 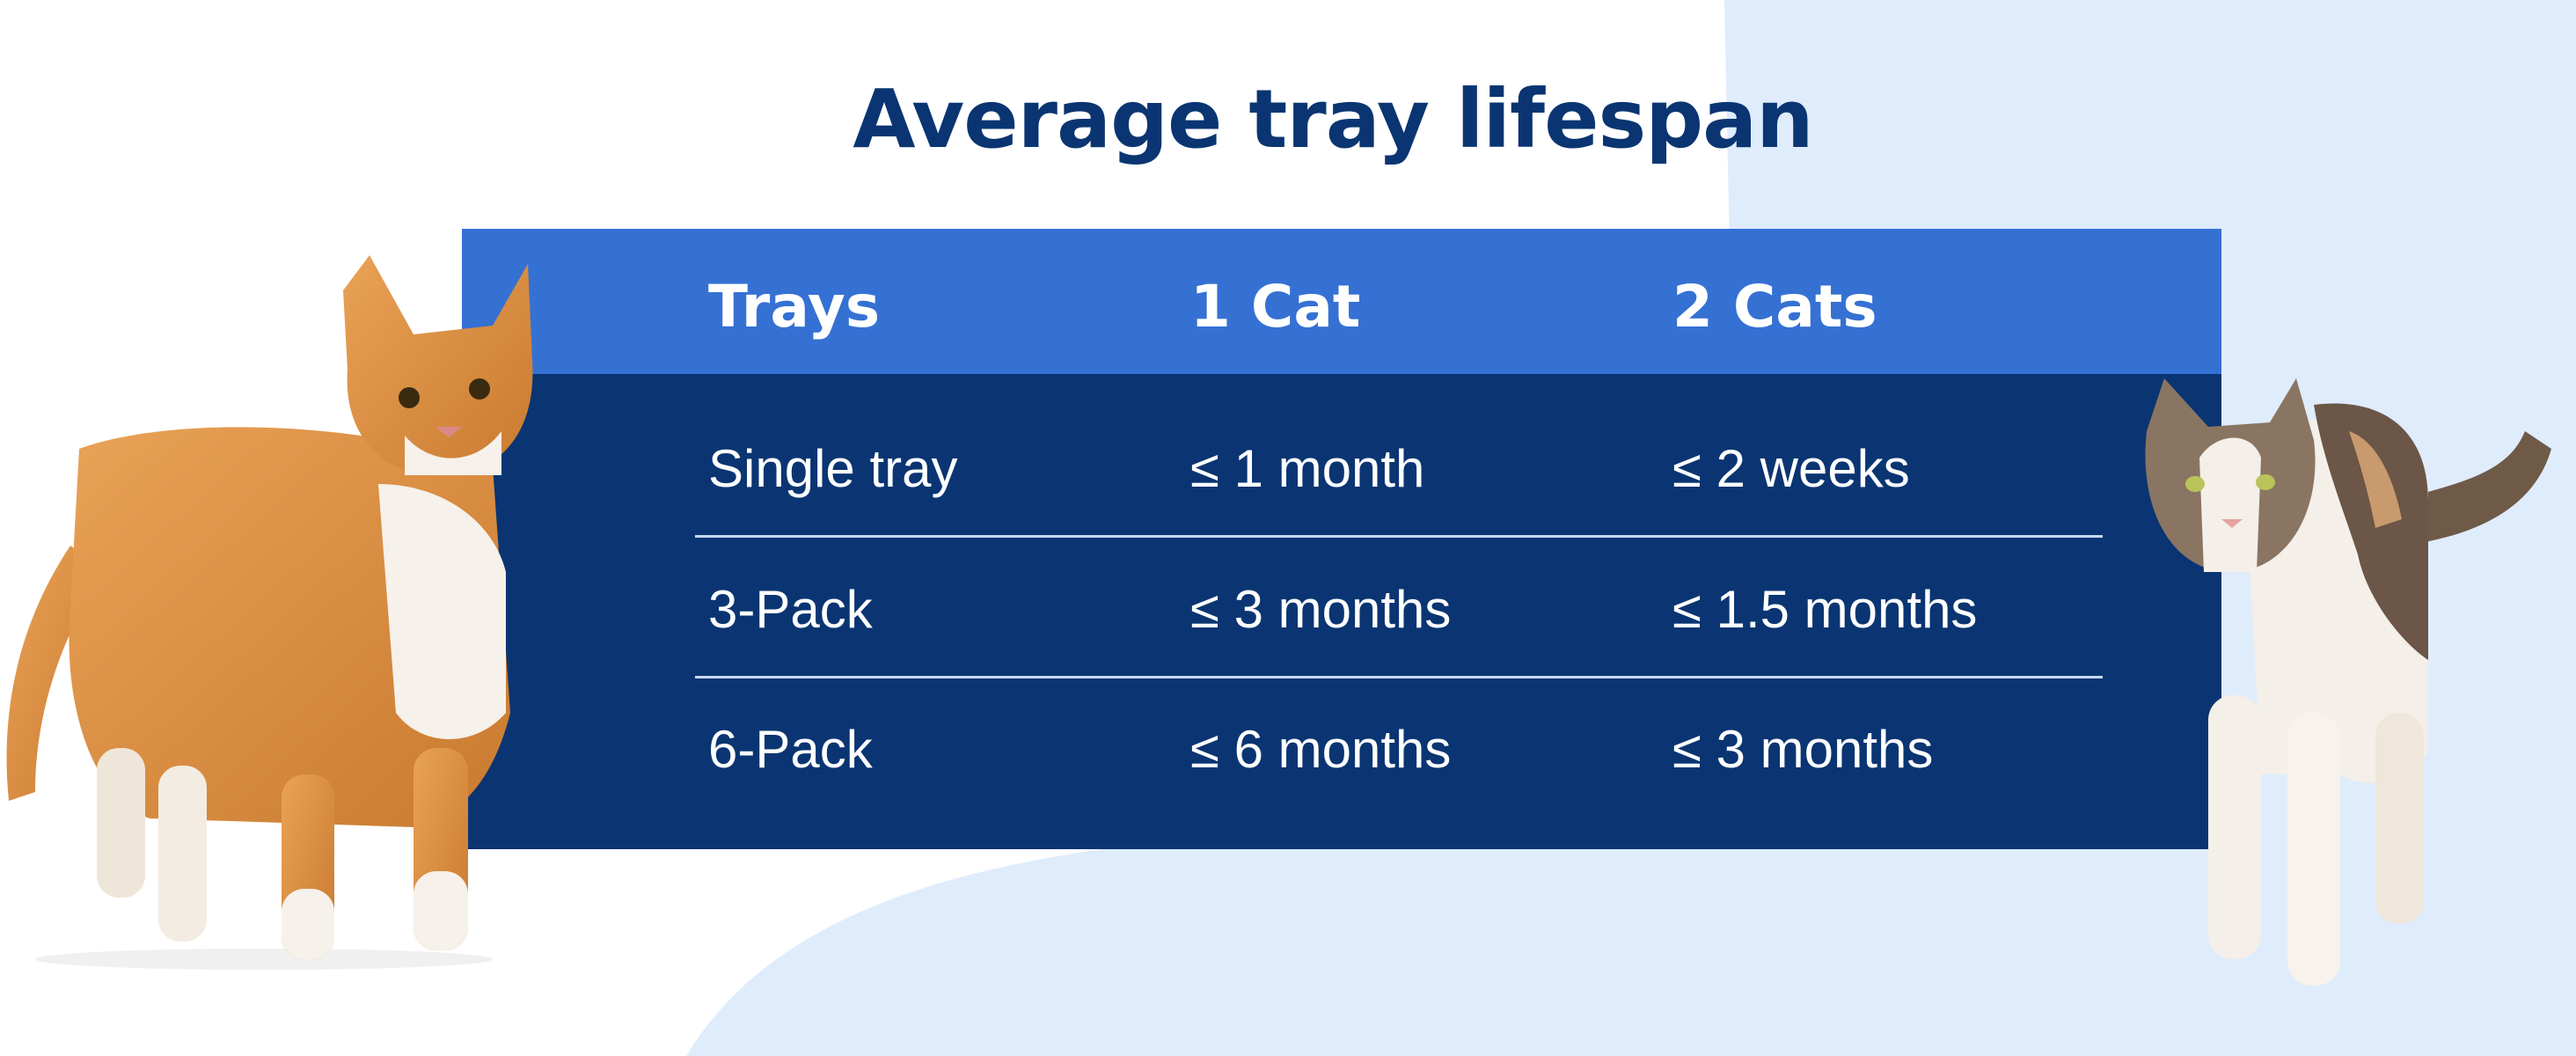 I want to click on calico-cat-image, so click(x=2348, y=682).